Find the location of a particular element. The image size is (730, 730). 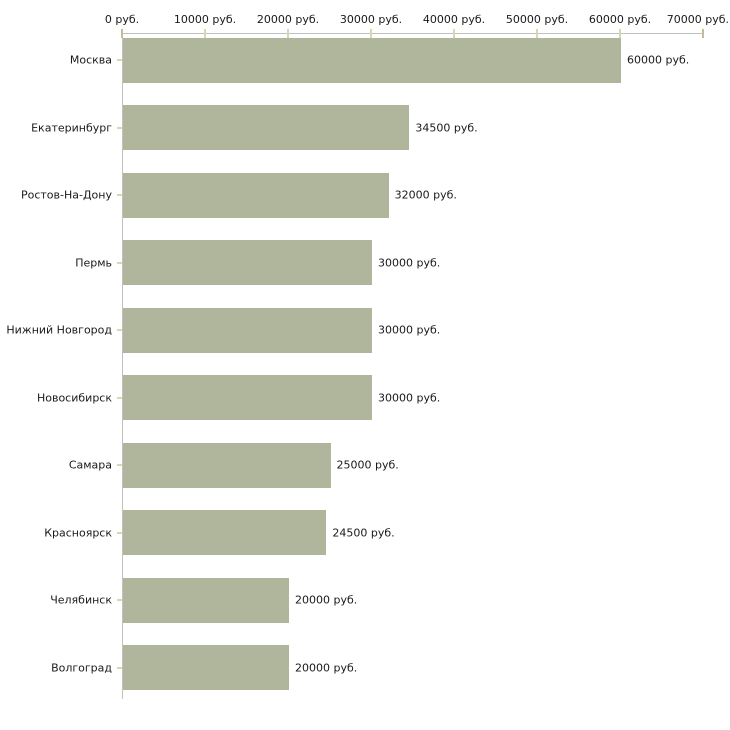

x-axis-tick-label: 50000 руб. is located at coordinates (537, 19).